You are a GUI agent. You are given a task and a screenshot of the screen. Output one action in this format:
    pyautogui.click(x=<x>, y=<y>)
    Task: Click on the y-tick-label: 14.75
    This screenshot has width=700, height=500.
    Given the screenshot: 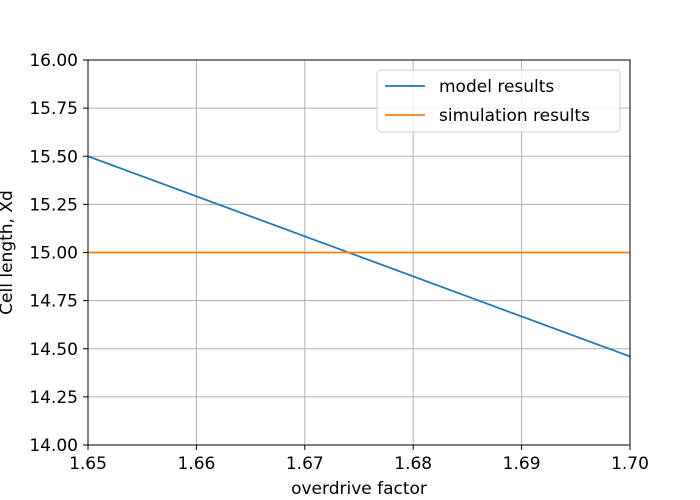 What is the action you would take?
    pyautogui.click(x=53, y=302)
    